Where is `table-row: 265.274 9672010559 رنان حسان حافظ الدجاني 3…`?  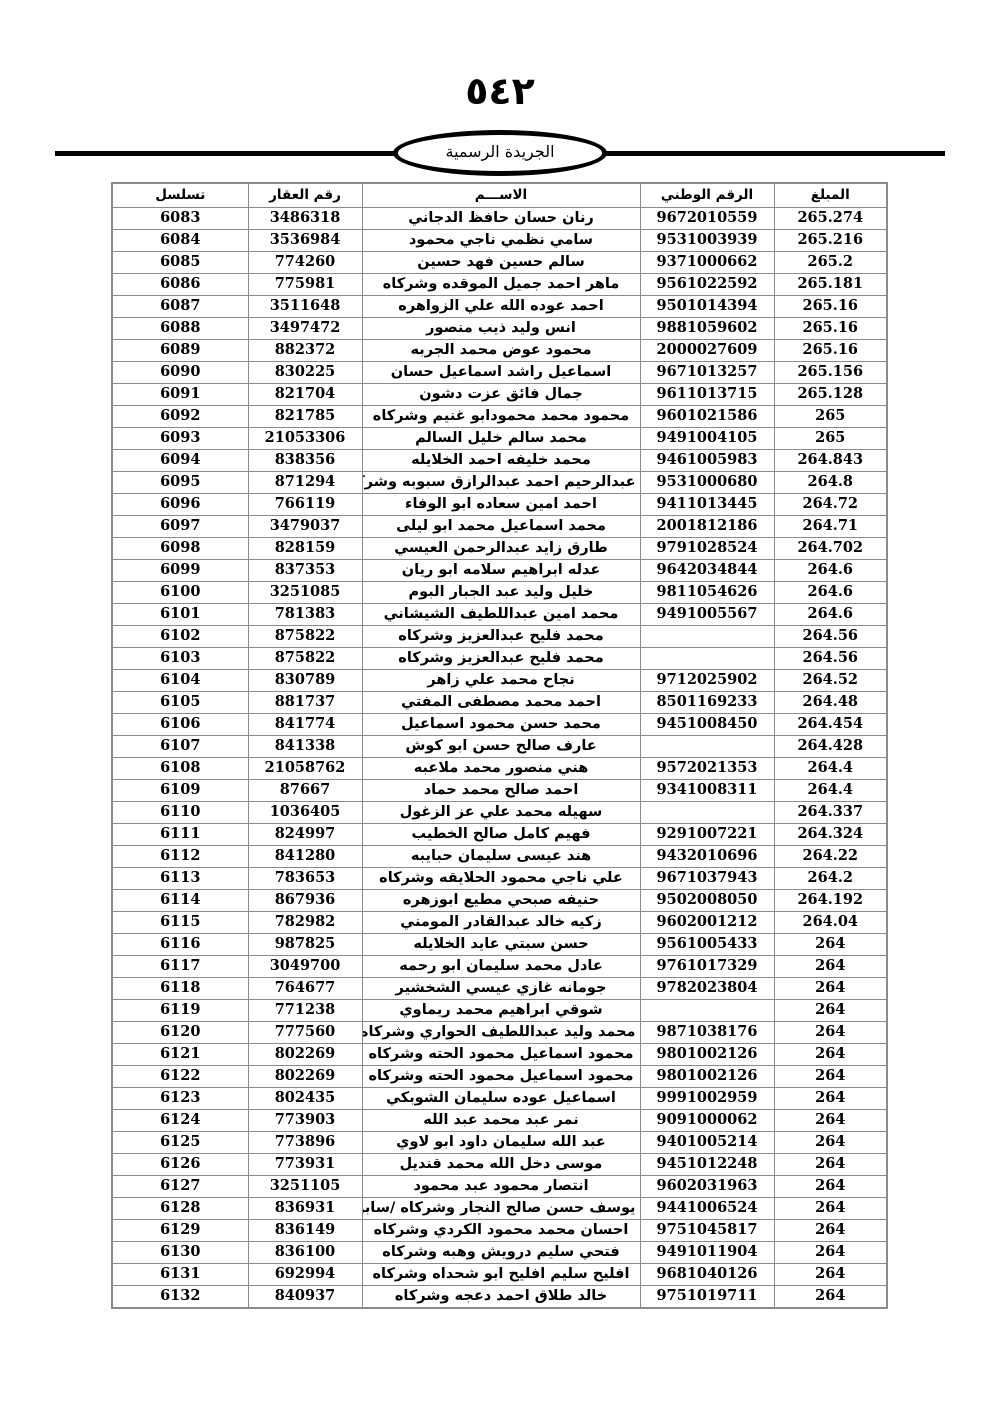 table-row: 265.274 9672010559 رنان حسان حافظ الدجاني 3… is located at coordinates (499, 218).